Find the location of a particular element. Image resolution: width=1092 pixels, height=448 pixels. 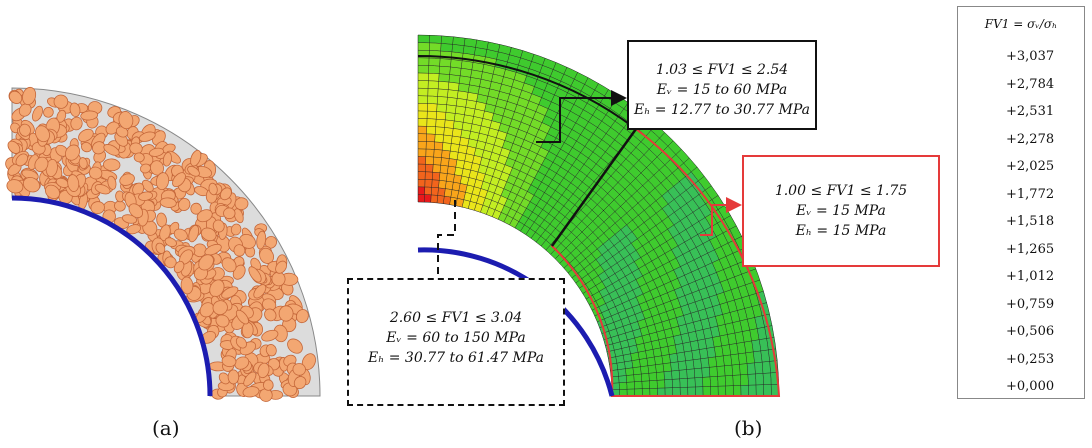

legend-label: +1,265 is located at coordinates (1030, 249).